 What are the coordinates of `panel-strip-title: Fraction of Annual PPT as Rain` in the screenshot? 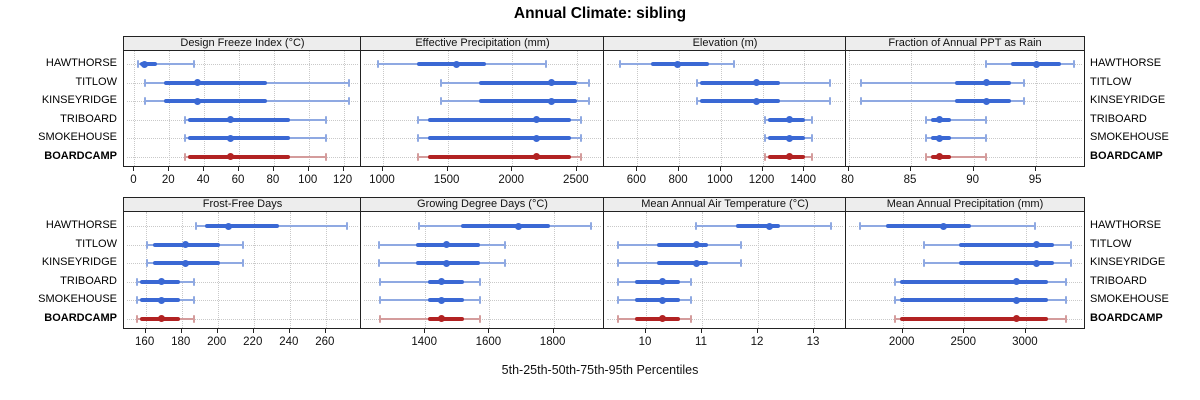 It's located at (965, 43).